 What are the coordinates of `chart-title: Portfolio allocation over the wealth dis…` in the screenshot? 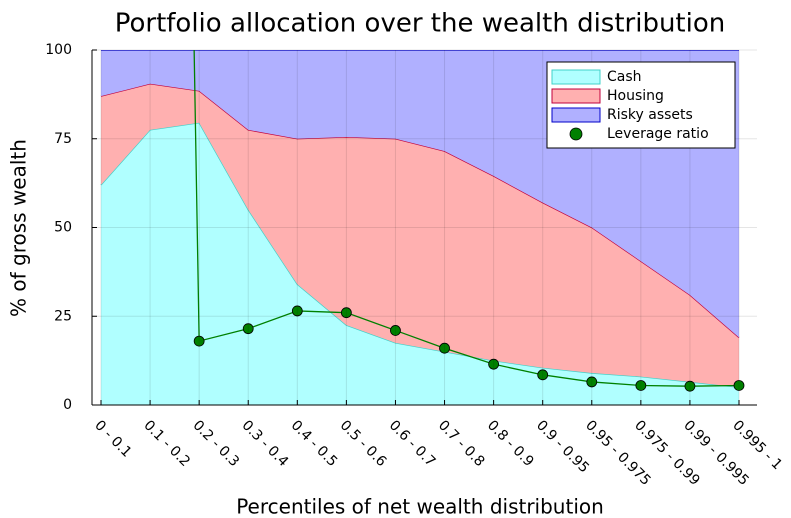 It's located at (420, 24).